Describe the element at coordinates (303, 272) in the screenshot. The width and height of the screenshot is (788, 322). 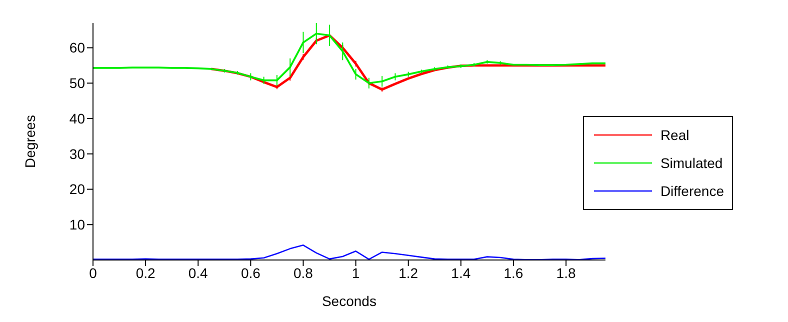
I see `x-tick-label: 0.8` at that location.